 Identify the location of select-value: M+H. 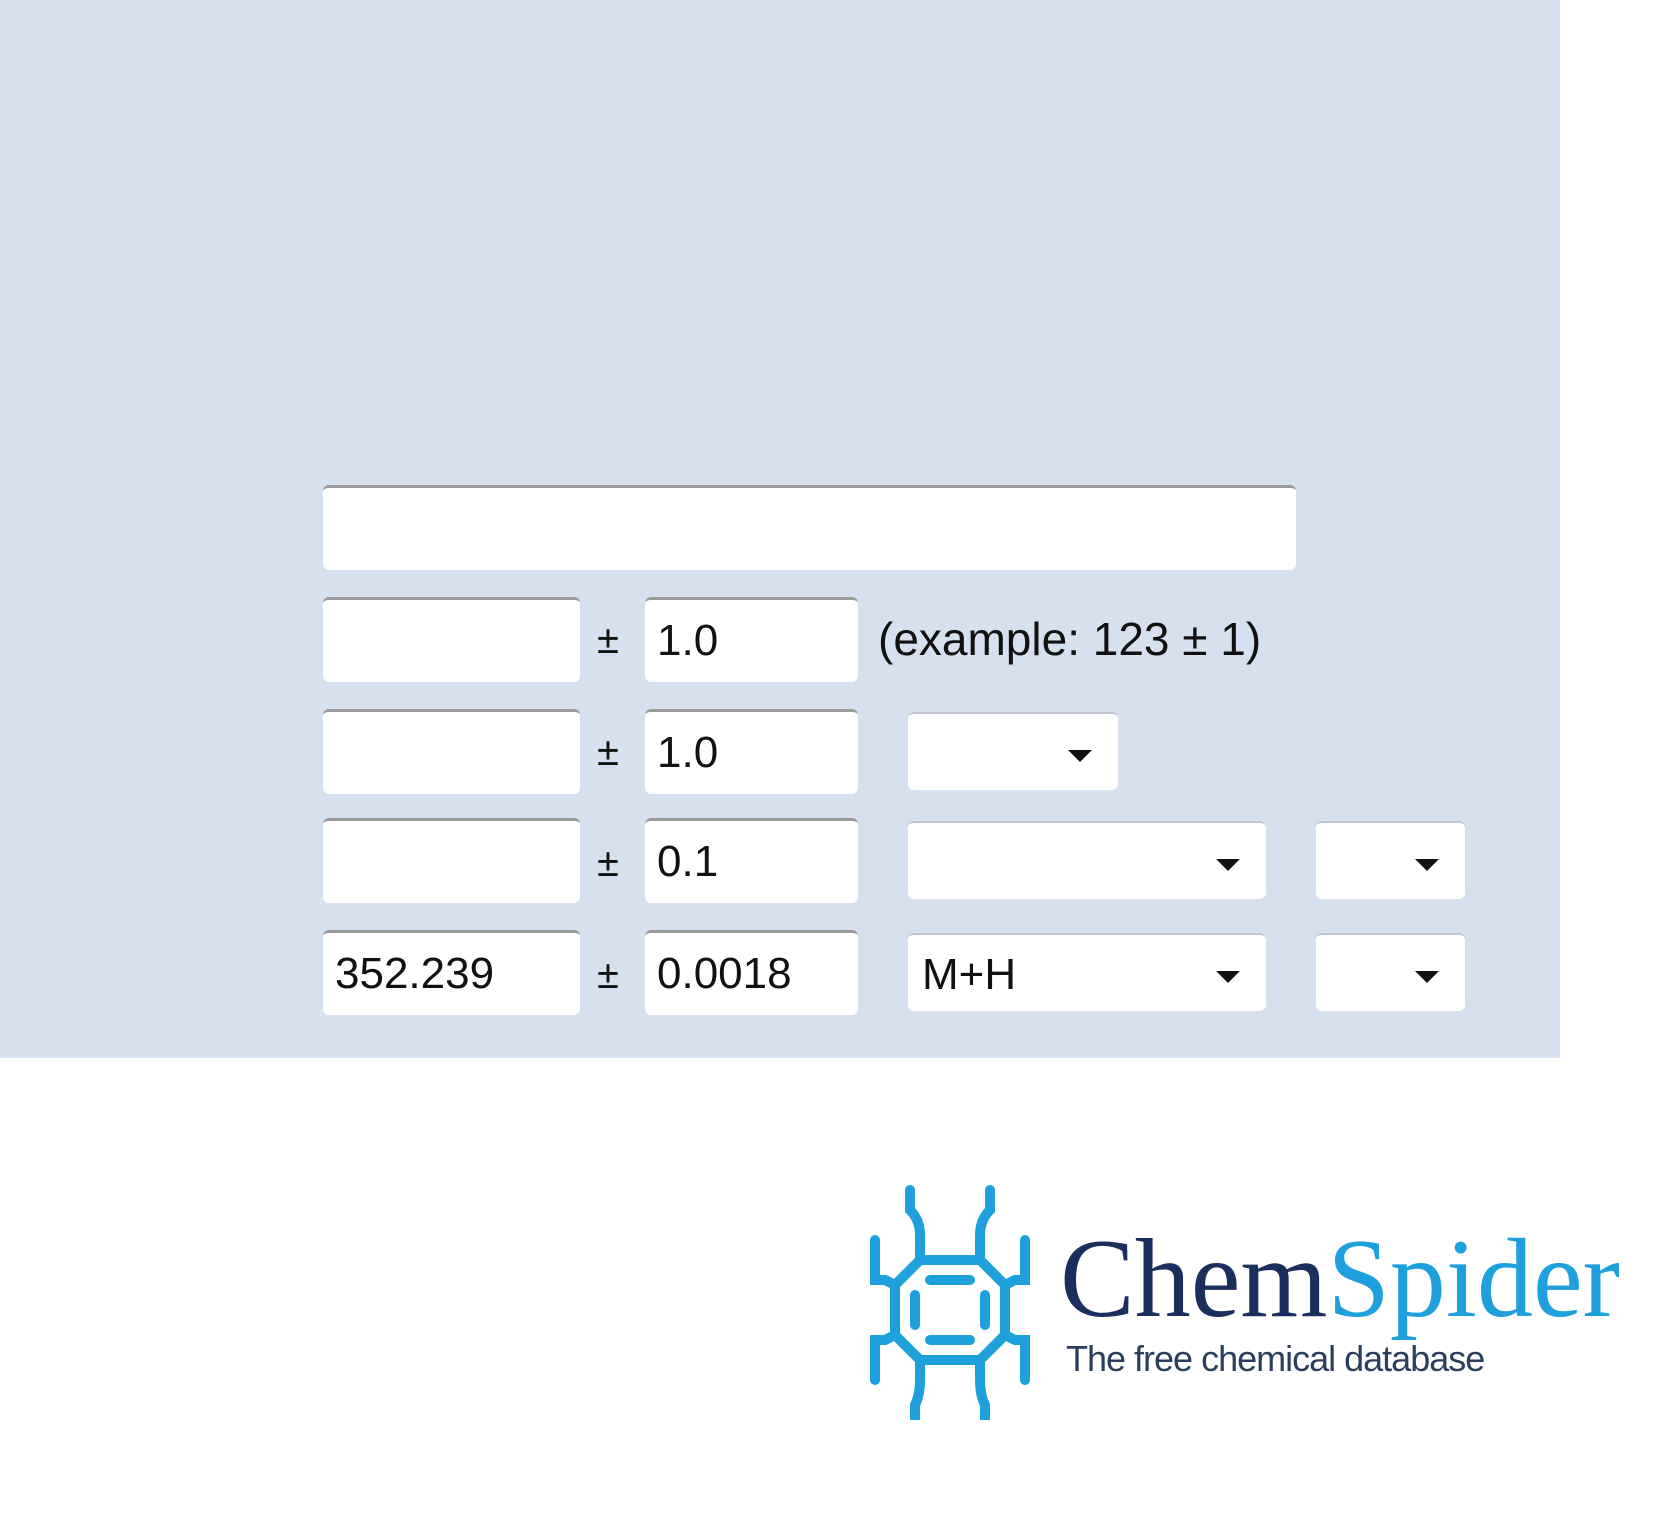
(969, 974).